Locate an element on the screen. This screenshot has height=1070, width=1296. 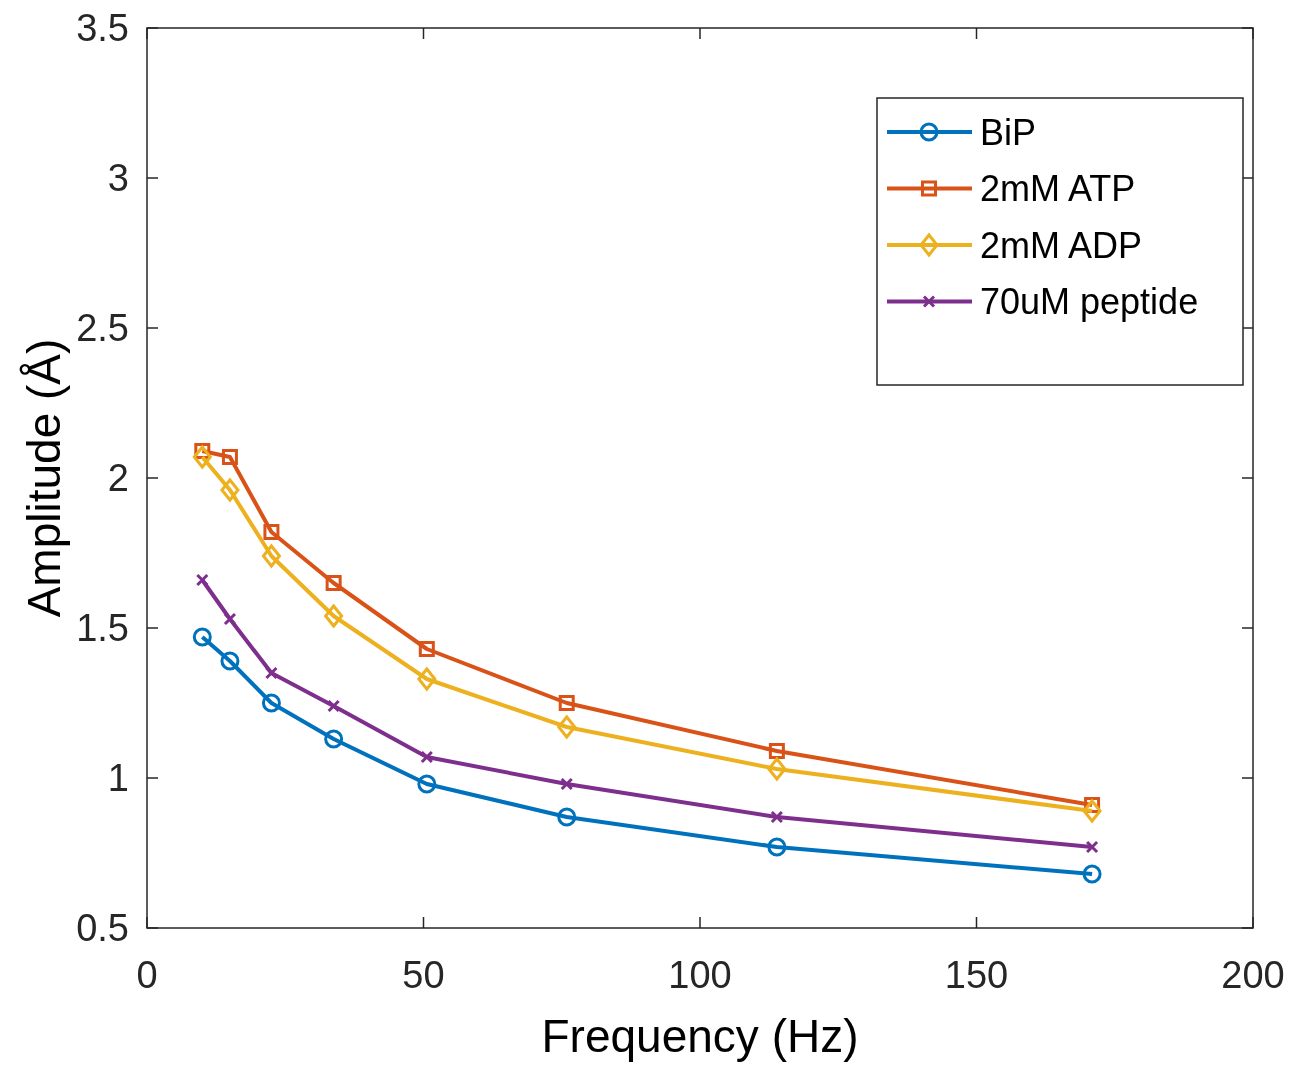
y-tick-label: 1.5 is located at coordinates (102, 628).